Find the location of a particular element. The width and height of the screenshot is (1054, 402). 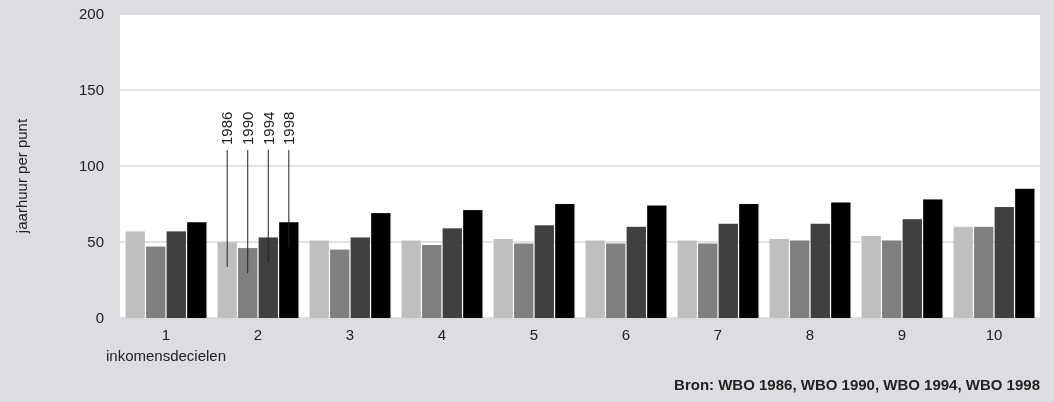

x-tick-label: 9 is located at coordinates (902, 334).